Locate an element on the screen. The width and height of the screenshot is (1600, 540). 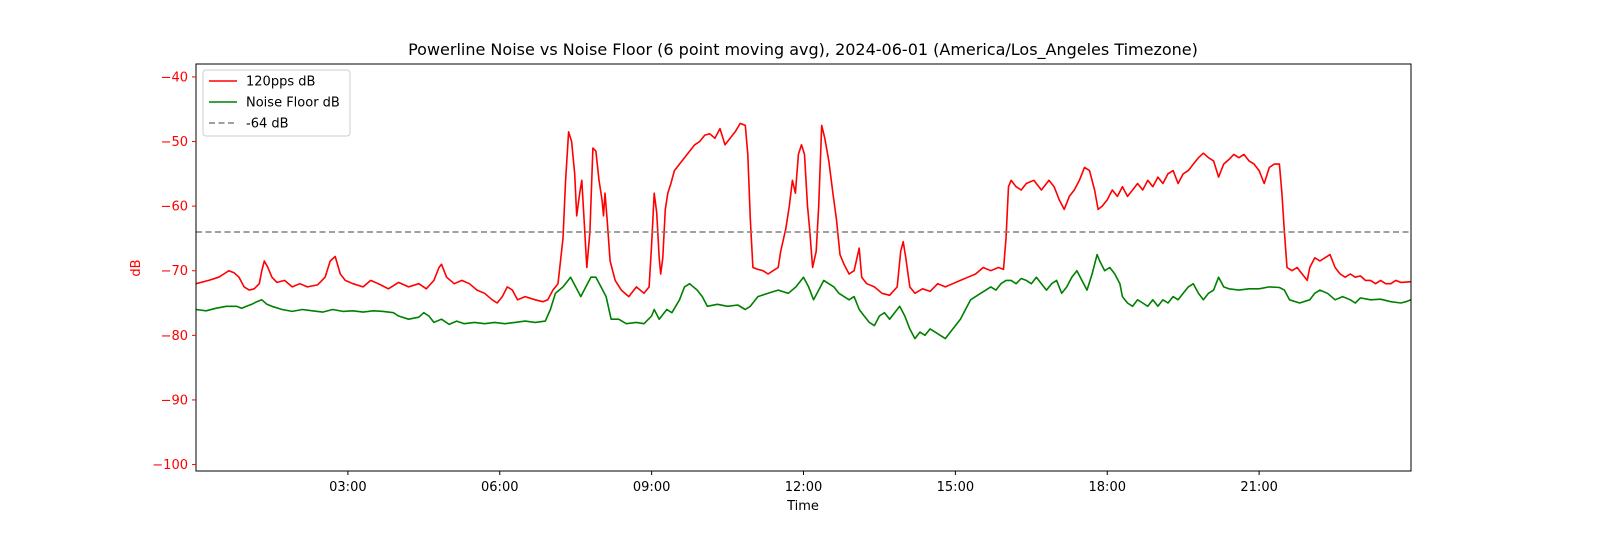
y-tick-label: −100 is located at coordinates (170, 465).